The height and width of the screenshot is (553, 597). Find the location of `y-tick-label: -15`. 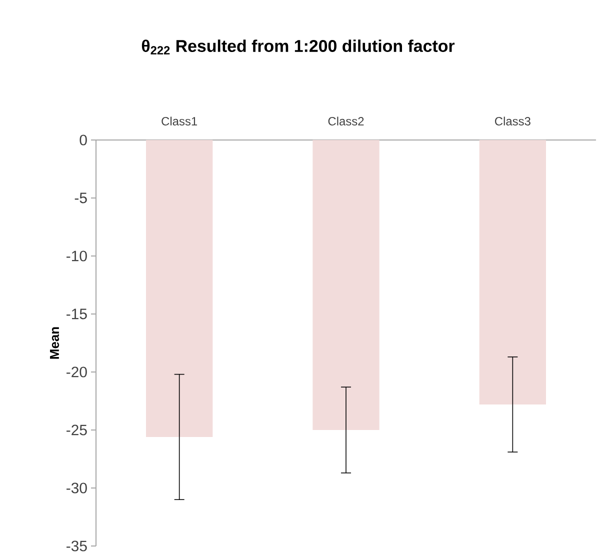

y-tick-label: -15 is located at coordinates (76, 314).